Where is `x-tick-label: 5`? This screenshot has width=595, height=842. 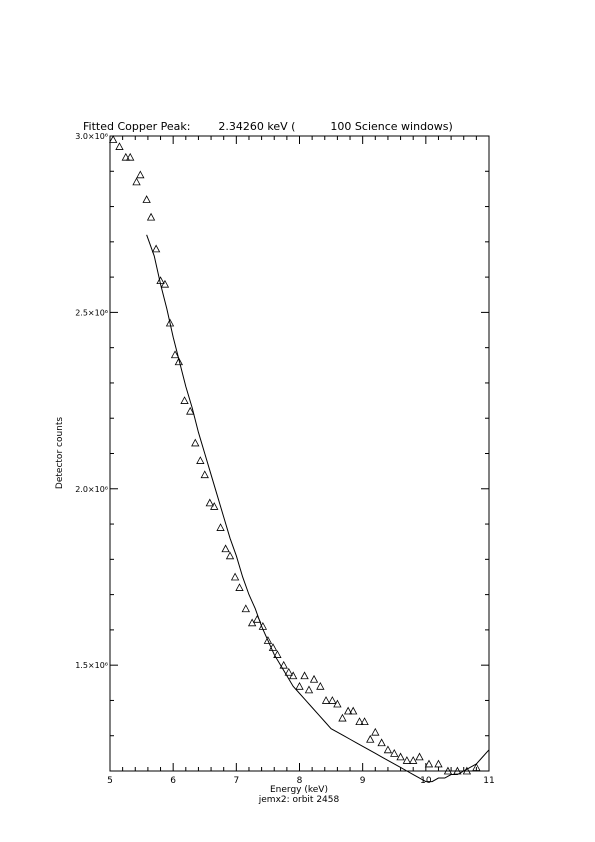
x-tick-label: 5 is located at coordinates (110, 781).